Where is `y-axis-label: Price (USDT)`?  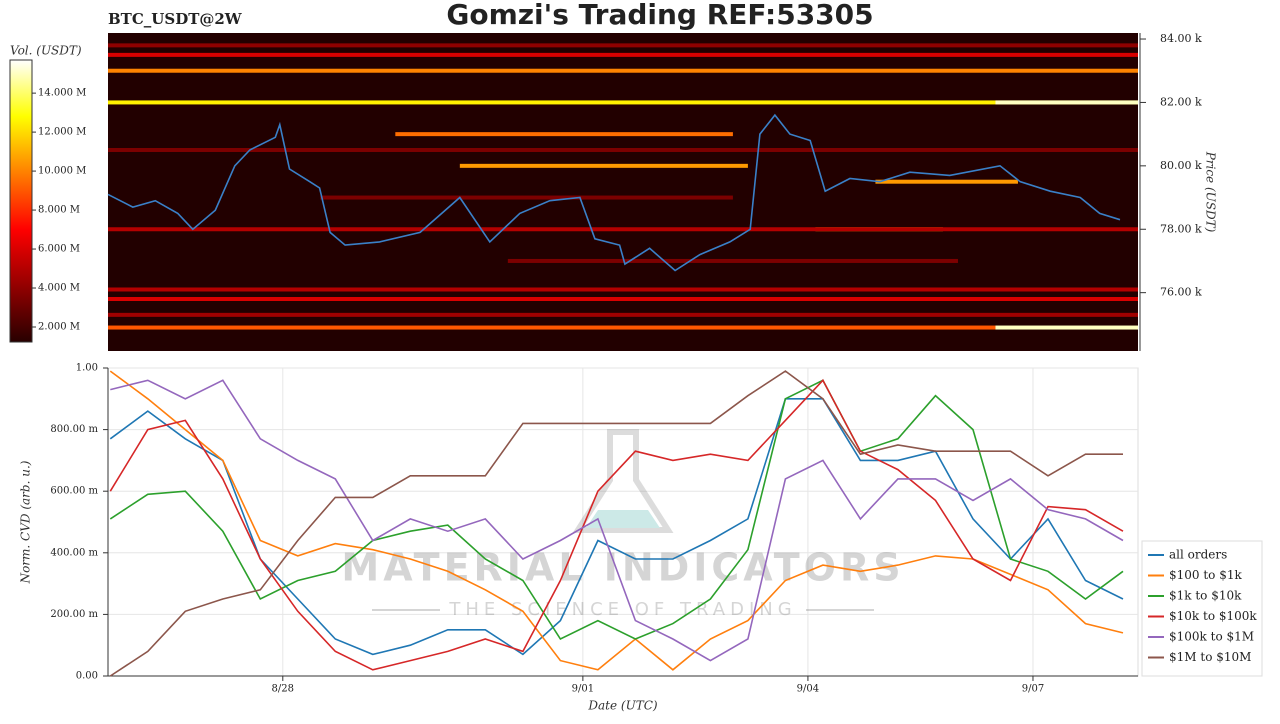
y-axis-label: Price (USDT) is located at coordinates (1211, 192).